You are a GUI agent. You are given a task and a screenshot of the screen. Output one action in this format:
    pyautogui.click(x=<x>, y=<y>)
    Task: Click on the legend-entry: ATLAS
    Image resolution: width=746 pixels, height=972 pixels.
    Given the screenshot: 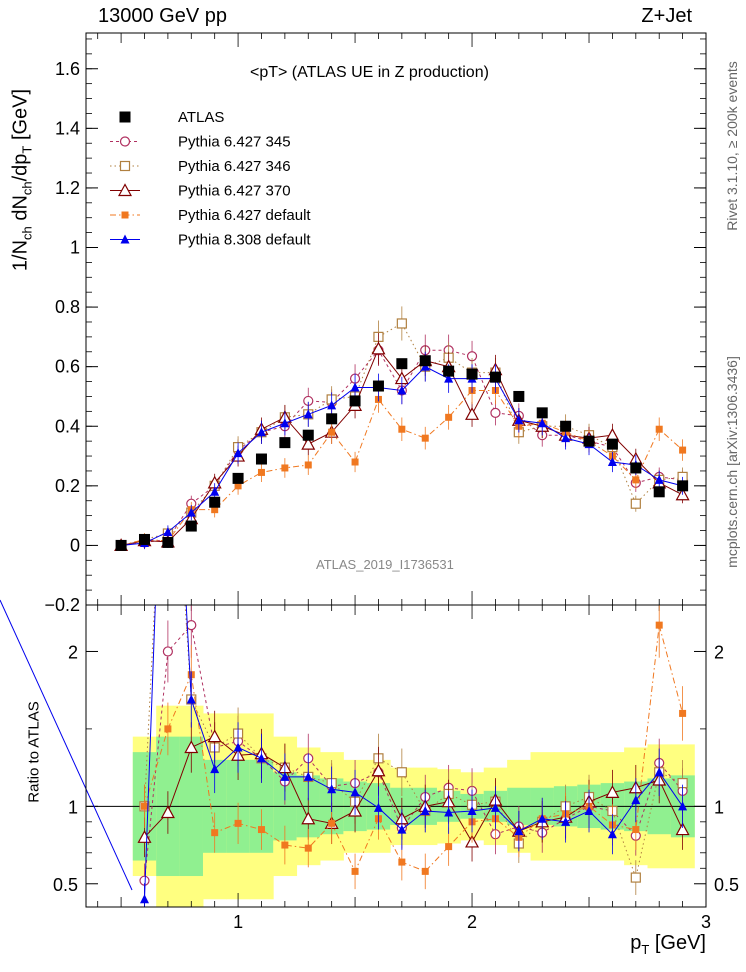 What is the action you would take?
    pyautogui.click(x=171, y=117)
    